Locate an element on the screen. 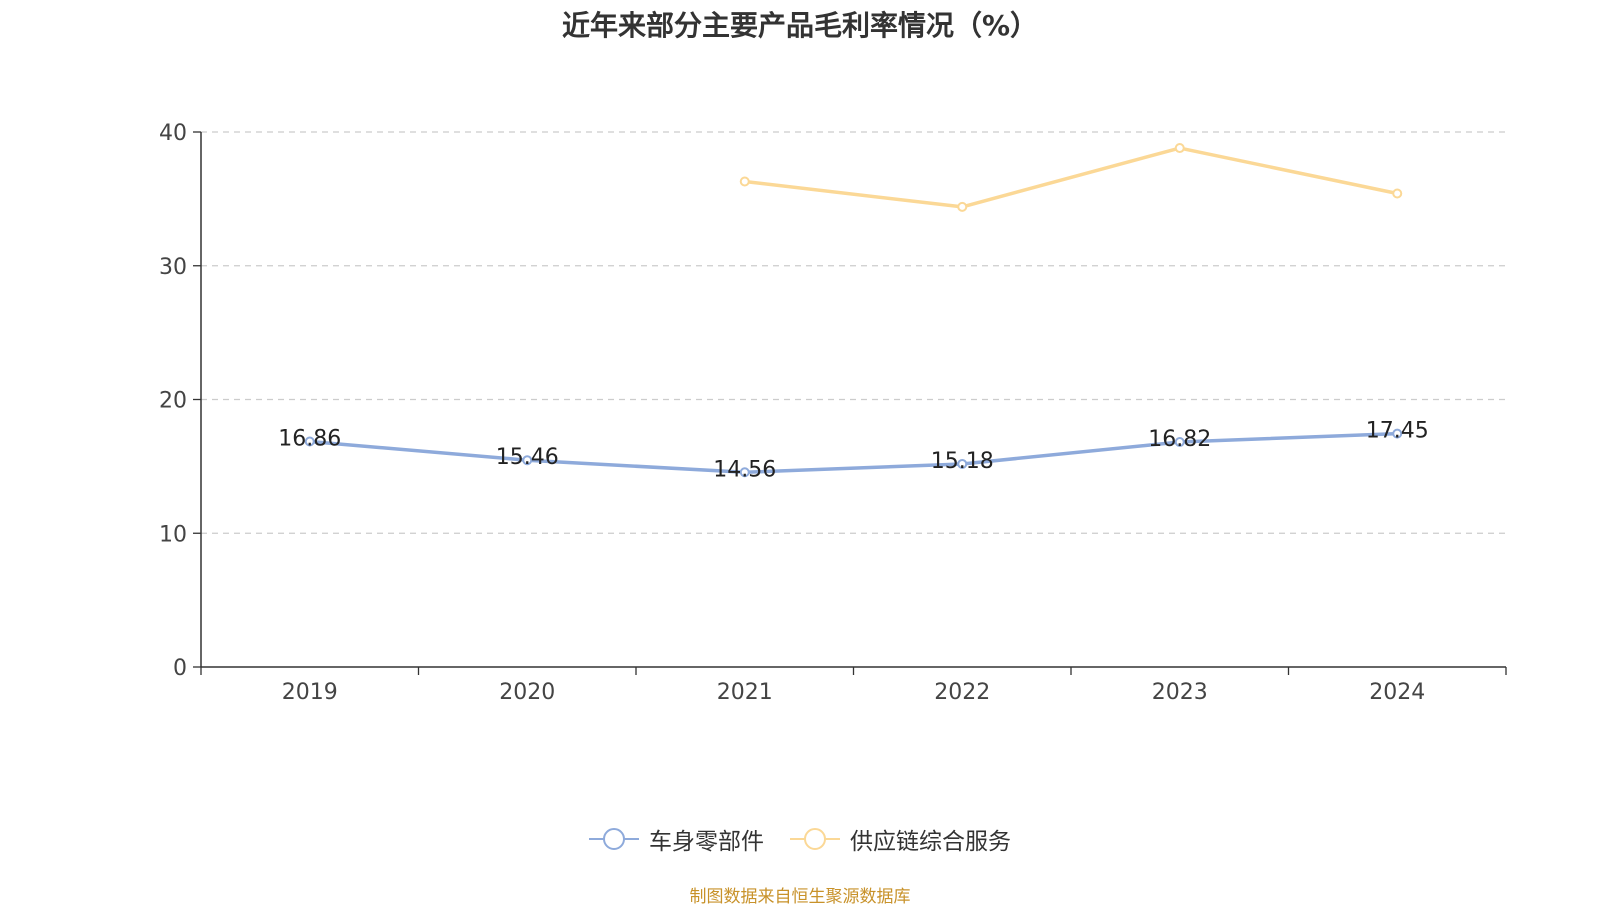 The height and width of the screenshot is (907, 1600). x-tick-label-4: 2023 is located at coordinates (1180, 692).